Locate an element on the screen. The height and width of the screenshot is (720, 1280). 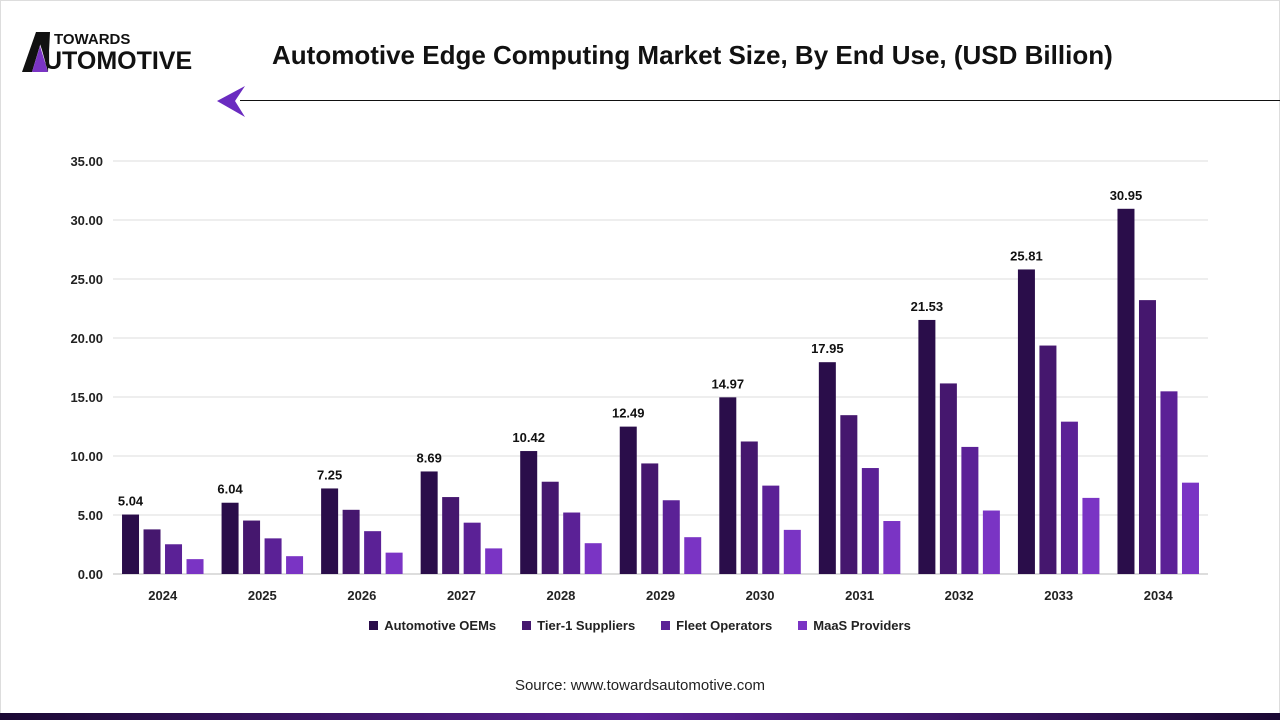
arrow-left-icon is located at coordinates (231, 101).